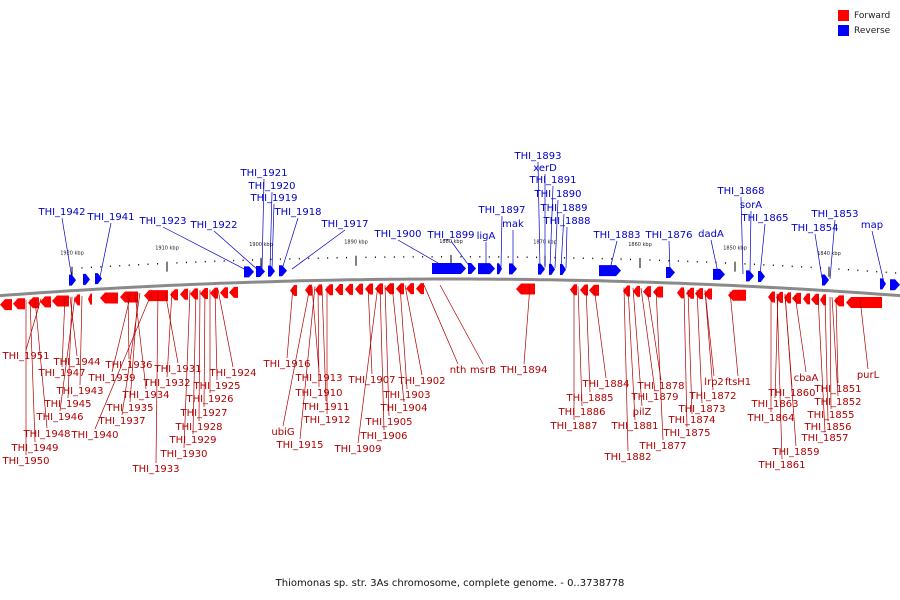  Describe the element at coordinates (843, 30) in the screenshot. I see `reverse-swatch` at that location.